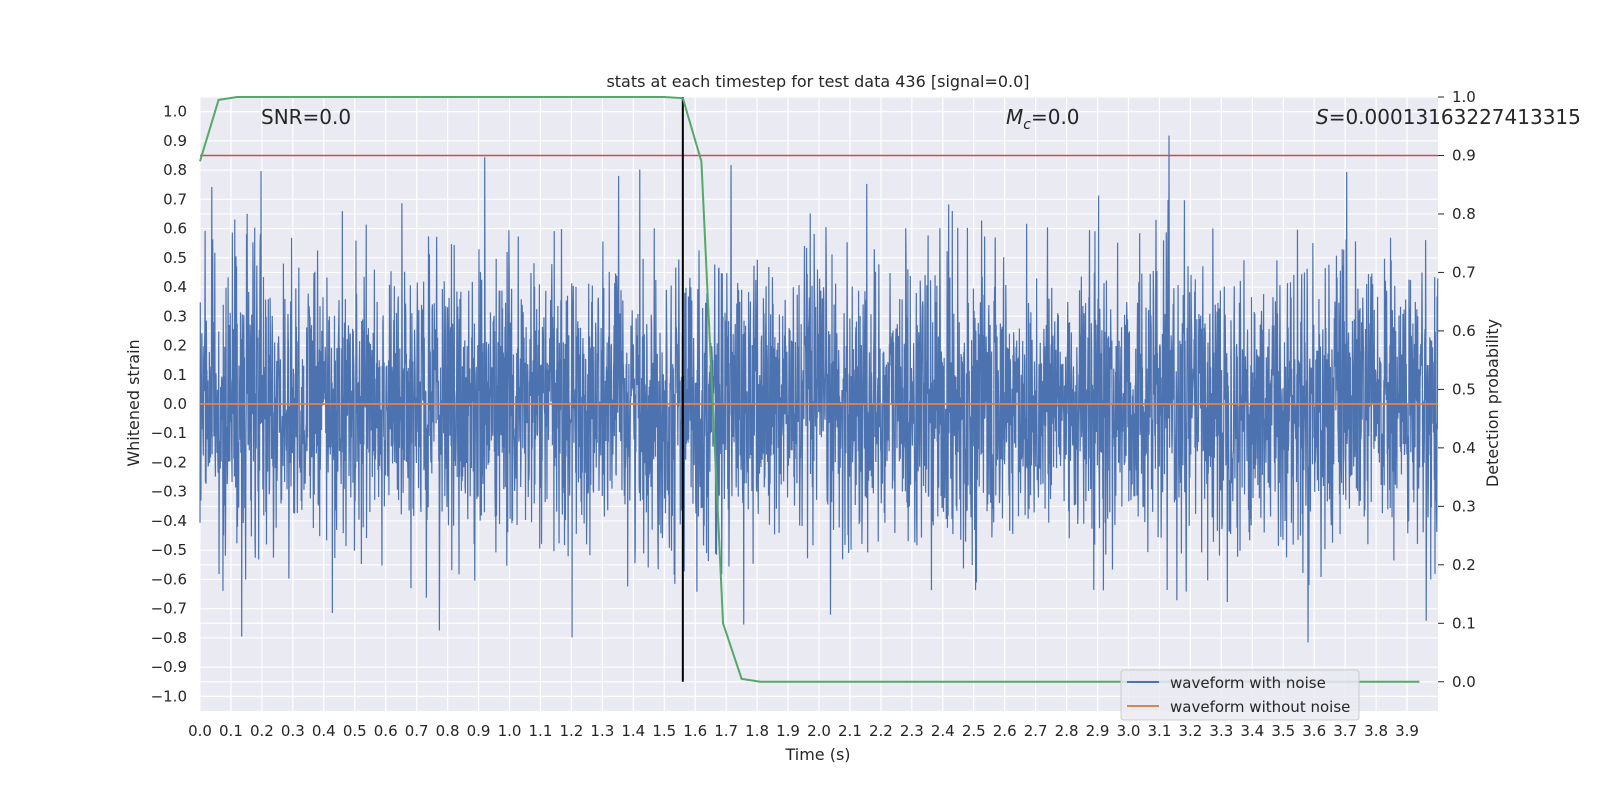 The image size is (1600, 800). Describe the element at coordinates (1376, 731) in the screenshot. I see `x-tick-label: 3.8` at that location.